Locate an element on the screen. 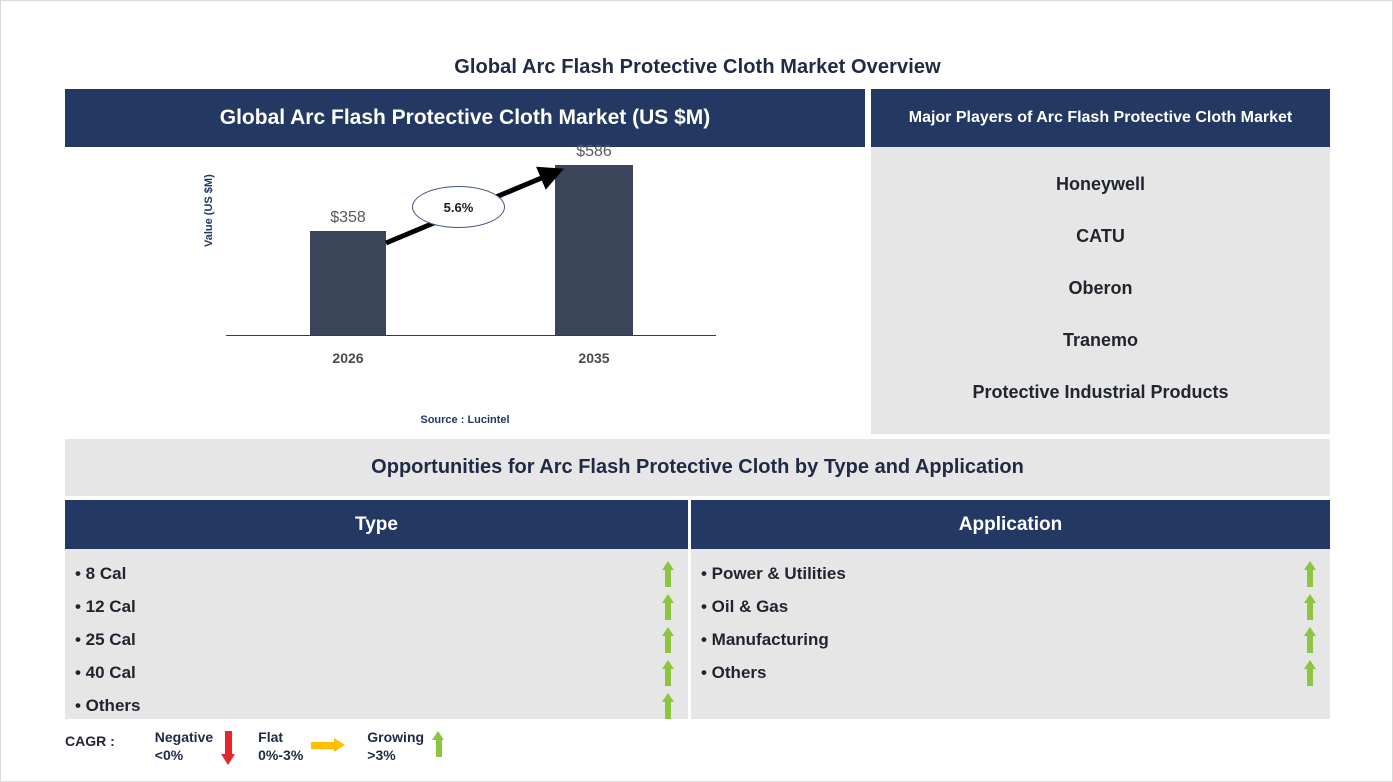 Image resolution: width=1393 pixels, height=782 pixels. type-column-body: • 8 Cal • 12 Cal • 25 Cal • 40 Cal is located at coordinates (376, 634).